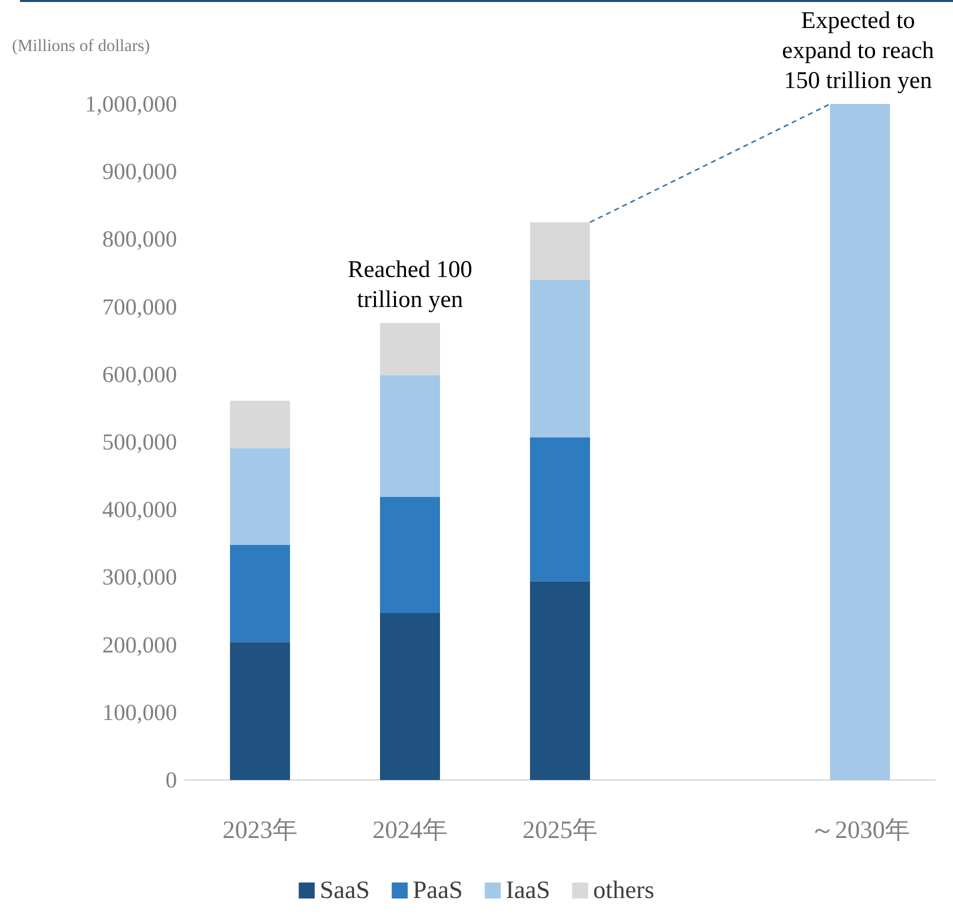  I want to click on legend-label: IaaS, so click(528, 890).